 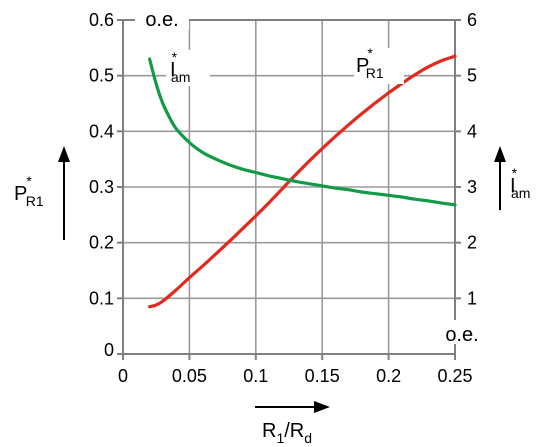 I want to click on left-tick-label: 0.1, so click(x=101, y=298).